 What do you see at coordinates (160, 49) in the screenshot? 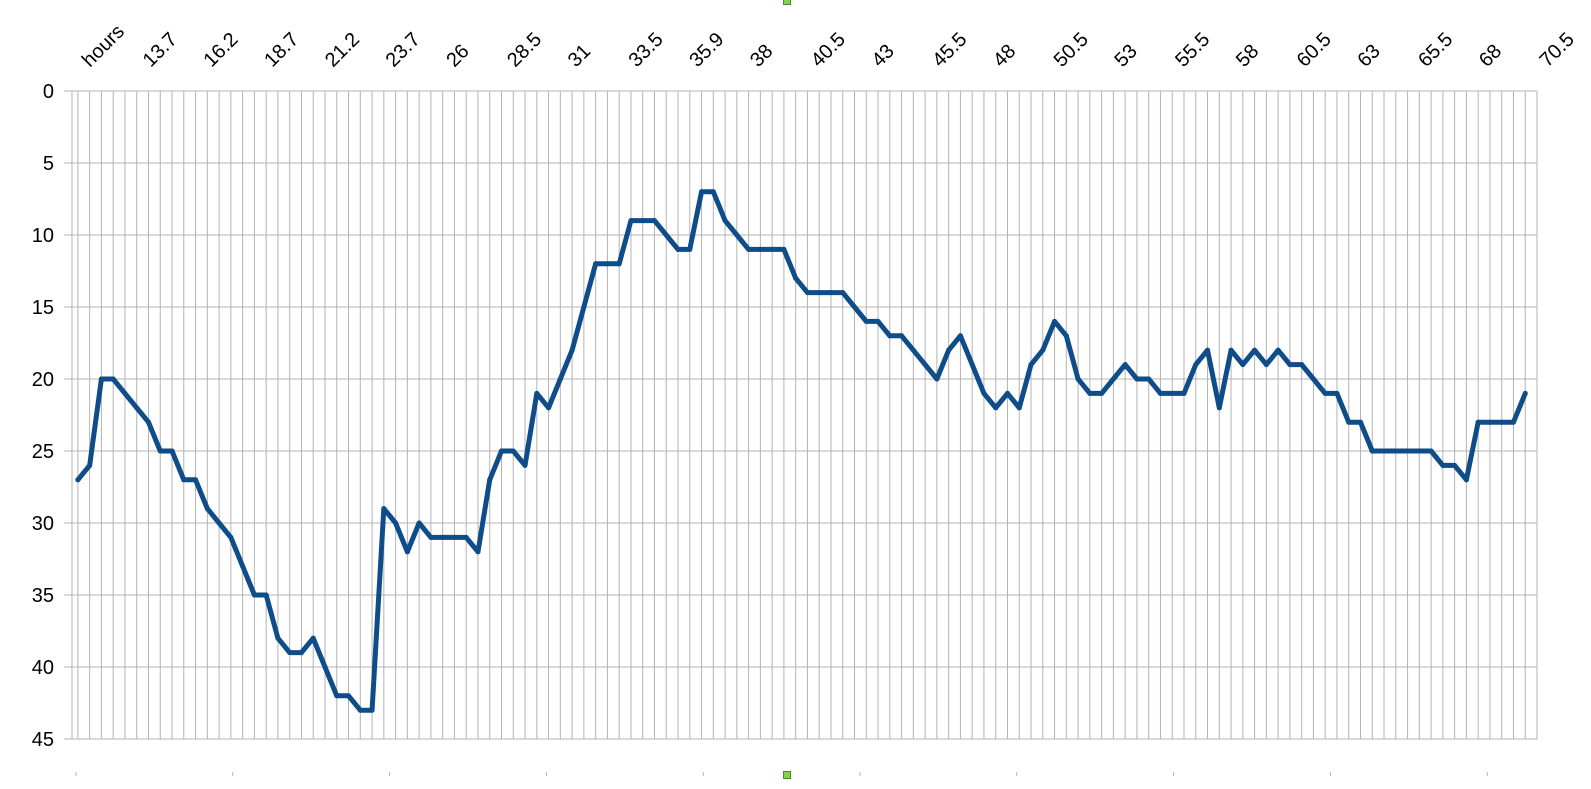
I see `x-tick-label: 13.7` at bounding box center [160, 49].